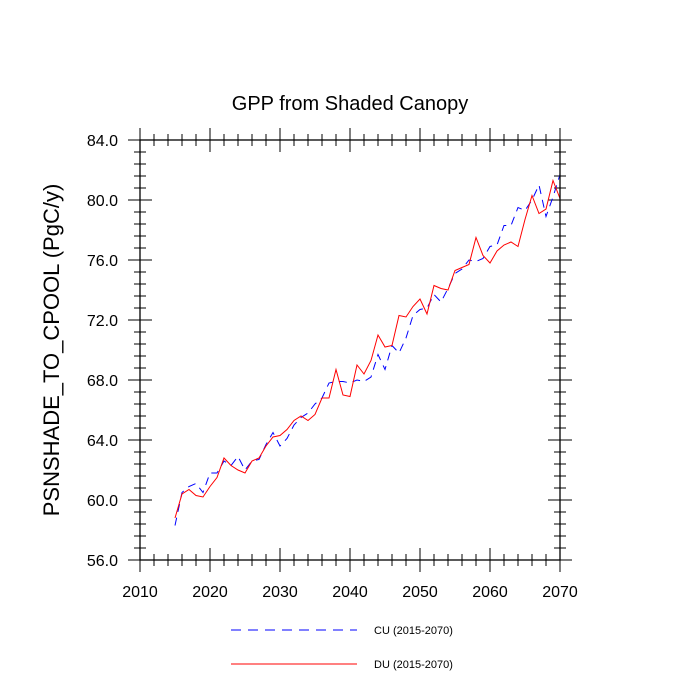 The height and width of the screenshot is (700, 700). I want to click on x-tick-label: 2020, so click(210, 592).